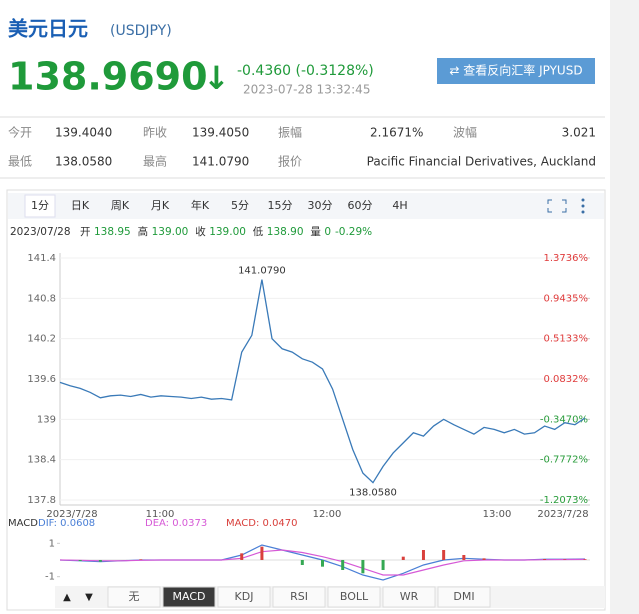 This screenshot has width=639, height=614. Describe the element at coordinates (353, 232) in the screenshot. I see `info-change: -0.29%` at that location.